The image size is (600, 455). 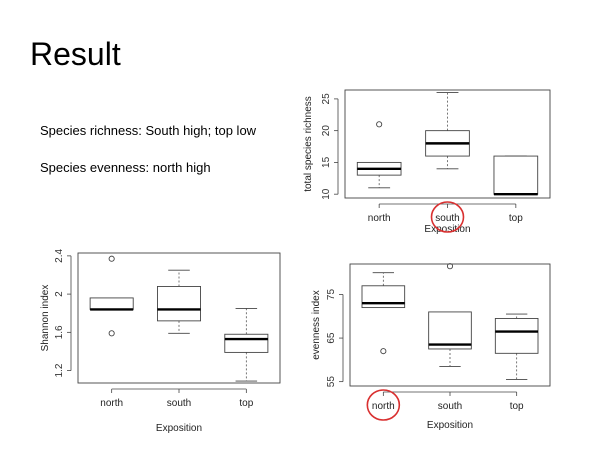 What do you see at coordinates (59, 332) in the screenshot?
I see `y-tick-label: 1.6` at bounding box center [59, 332].